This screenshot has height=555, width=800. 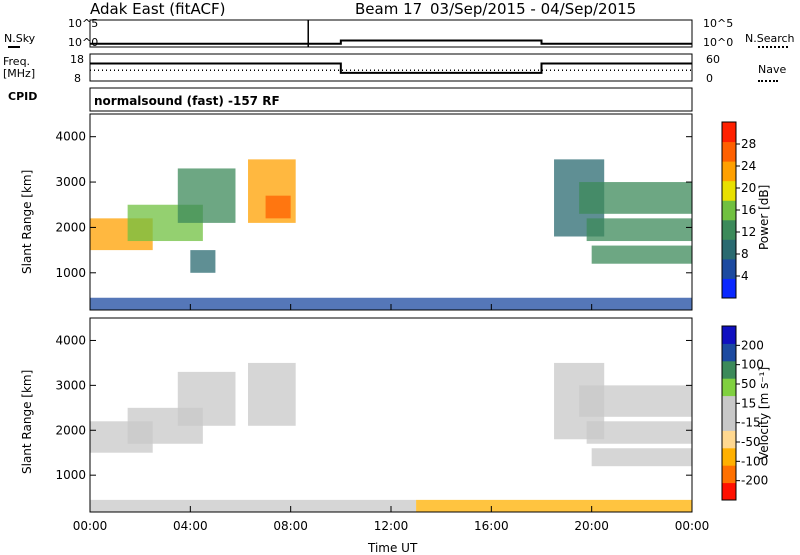 What do you see at coordinates (77, 59) in the screenshot?
I see `freq-tick-top: 18` at bounding box center [77, 59].